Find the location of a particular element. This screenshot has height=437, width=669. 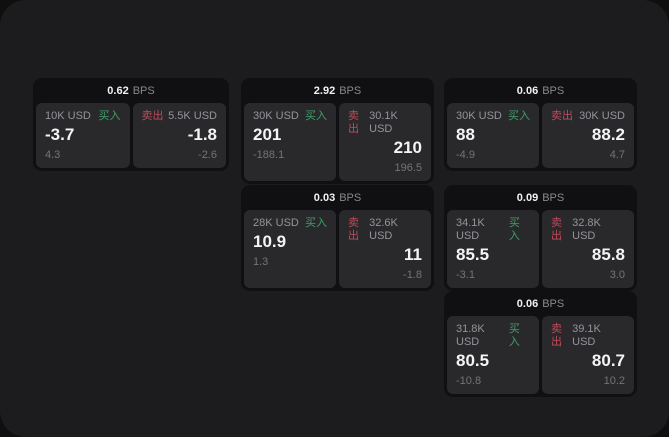

buy-tile: 31.8K USD 买入 80.5 -10.8 is located at coordinates (493, 355).